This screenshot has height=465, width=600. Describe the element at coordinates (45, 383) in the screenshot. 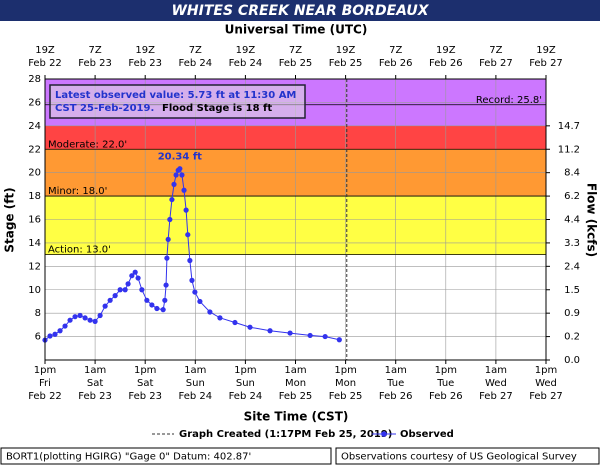

I see `x-tick-label: Fri` at that location.